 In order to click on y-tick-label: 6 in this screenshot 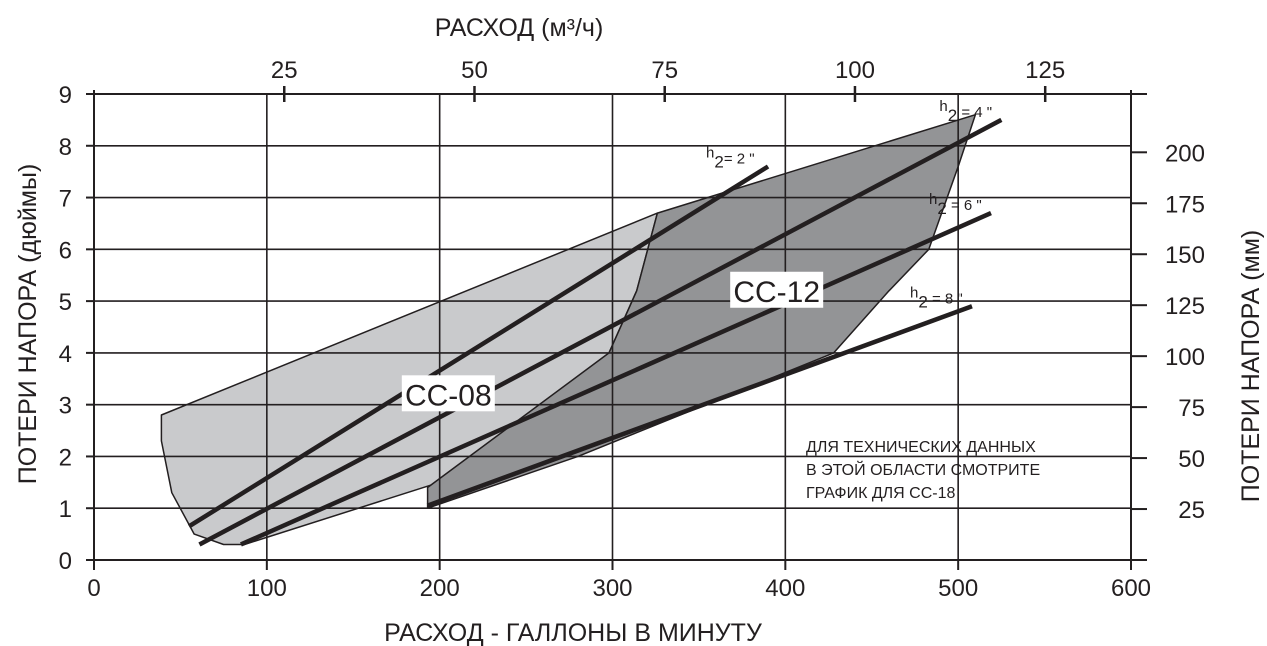, I will do `click(65, 250)`.